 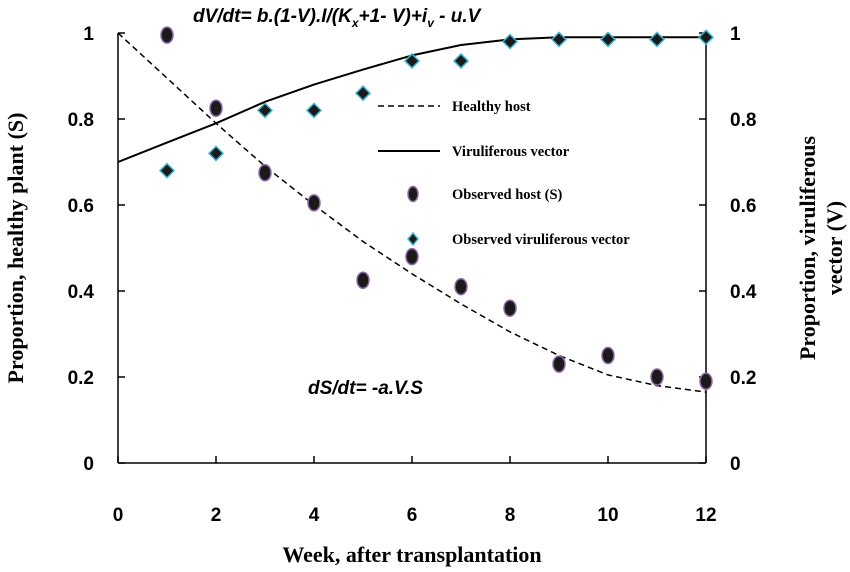 I want to click on x-tick-label: 6, so click(x=412, y=515).